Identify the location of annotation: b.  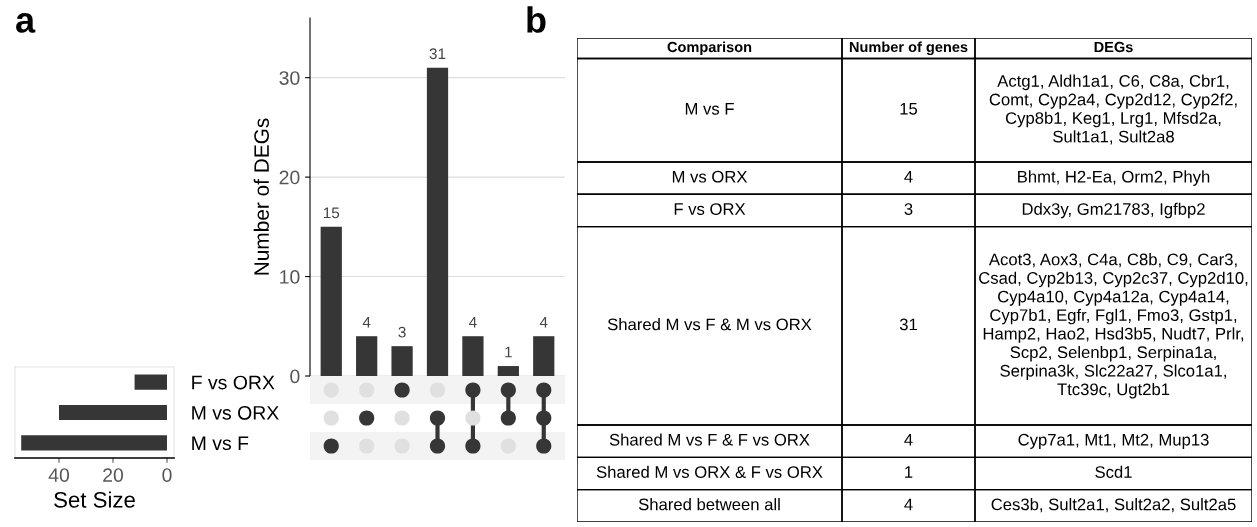
(536, 19).